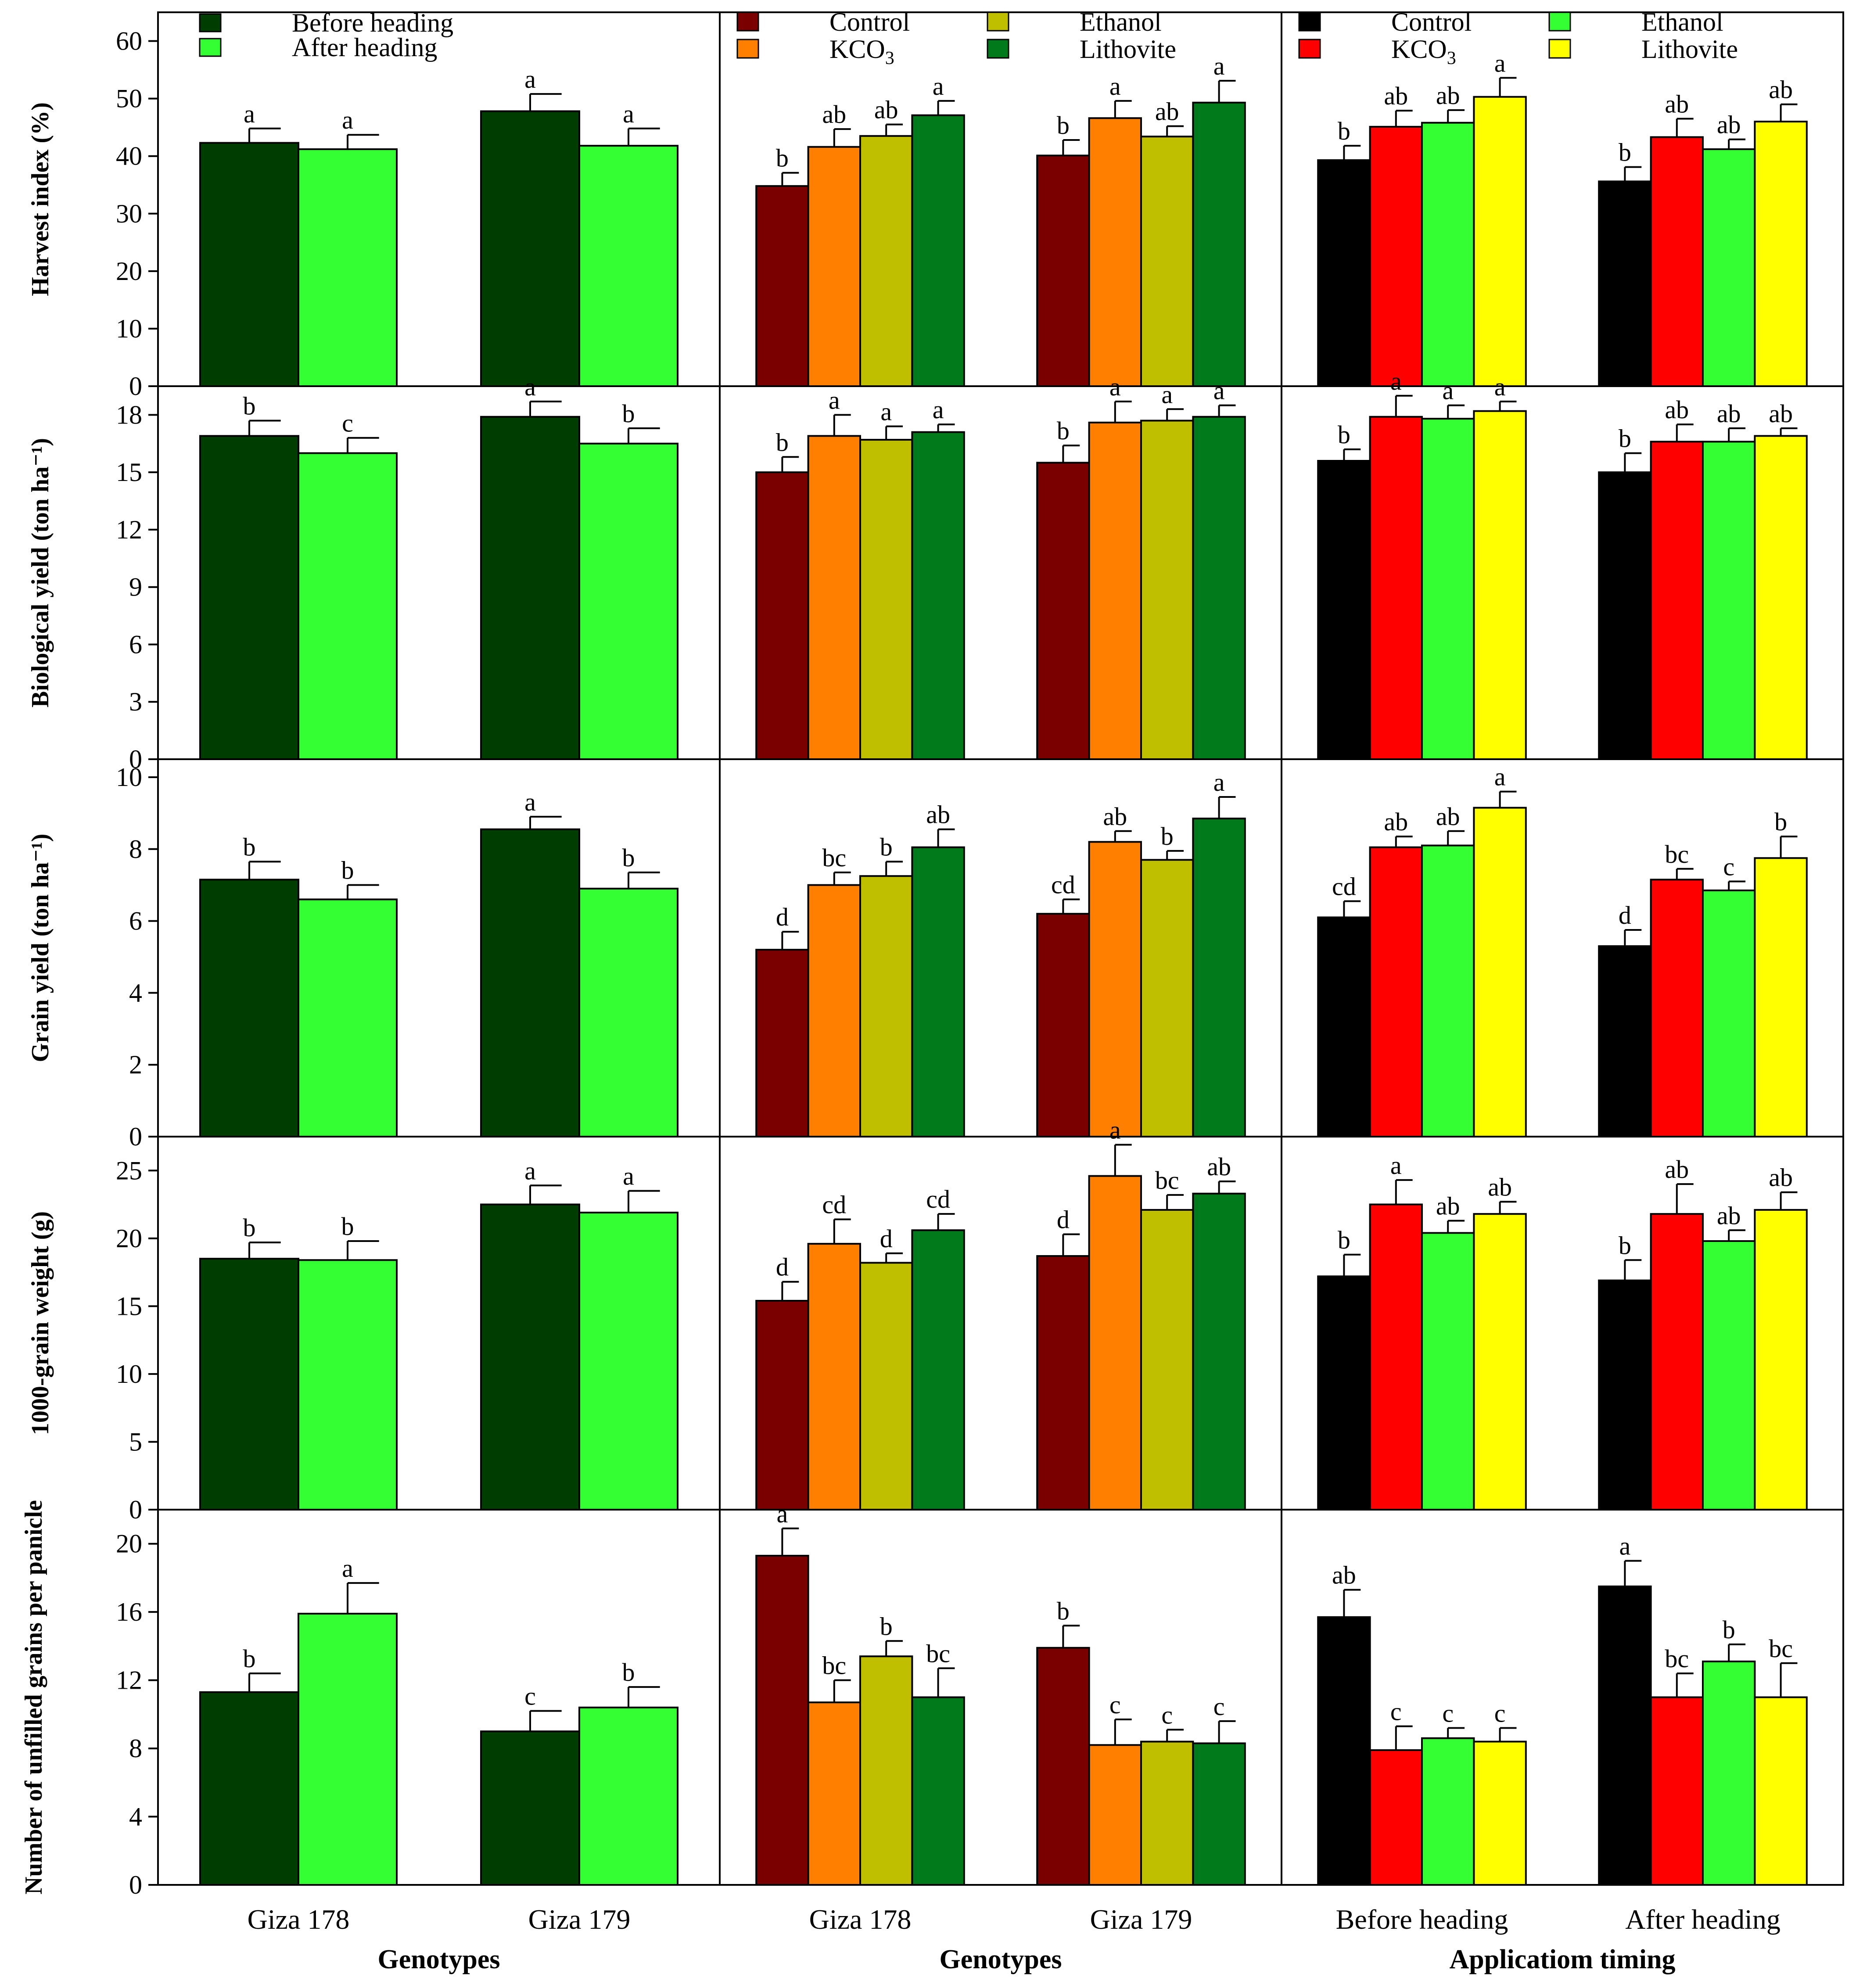 The height and width of the screenshot is (1988, 1856). Describe the element at coordinates (129, 472) in the screenshot. I see `y-tick-label: 15` at that location.